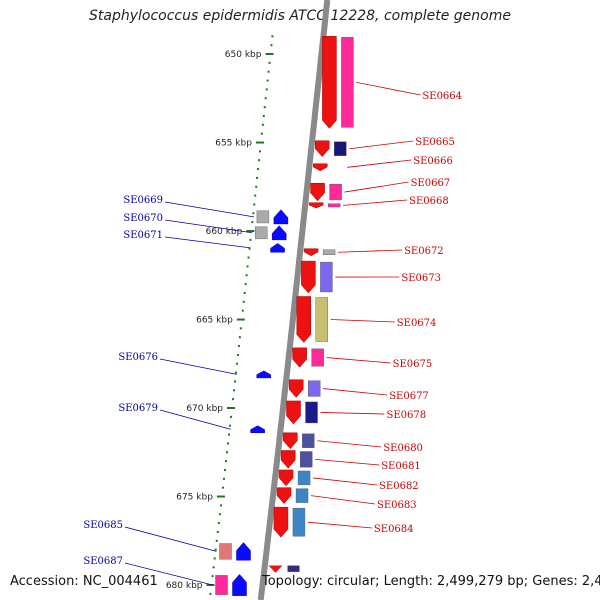 The height and width of the screenshot is (600, 600). I want to click on gene-label: SE0667, so click(431, 183).